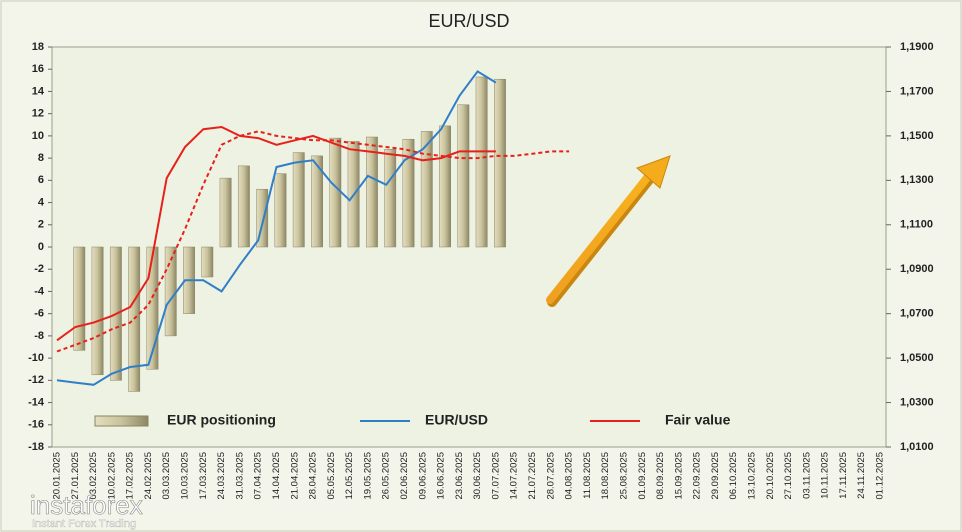 Image resolution: width=962 pixels, height=532 pixels. I want to click on y2-tick-label: 1,0300, so click(917, 402).